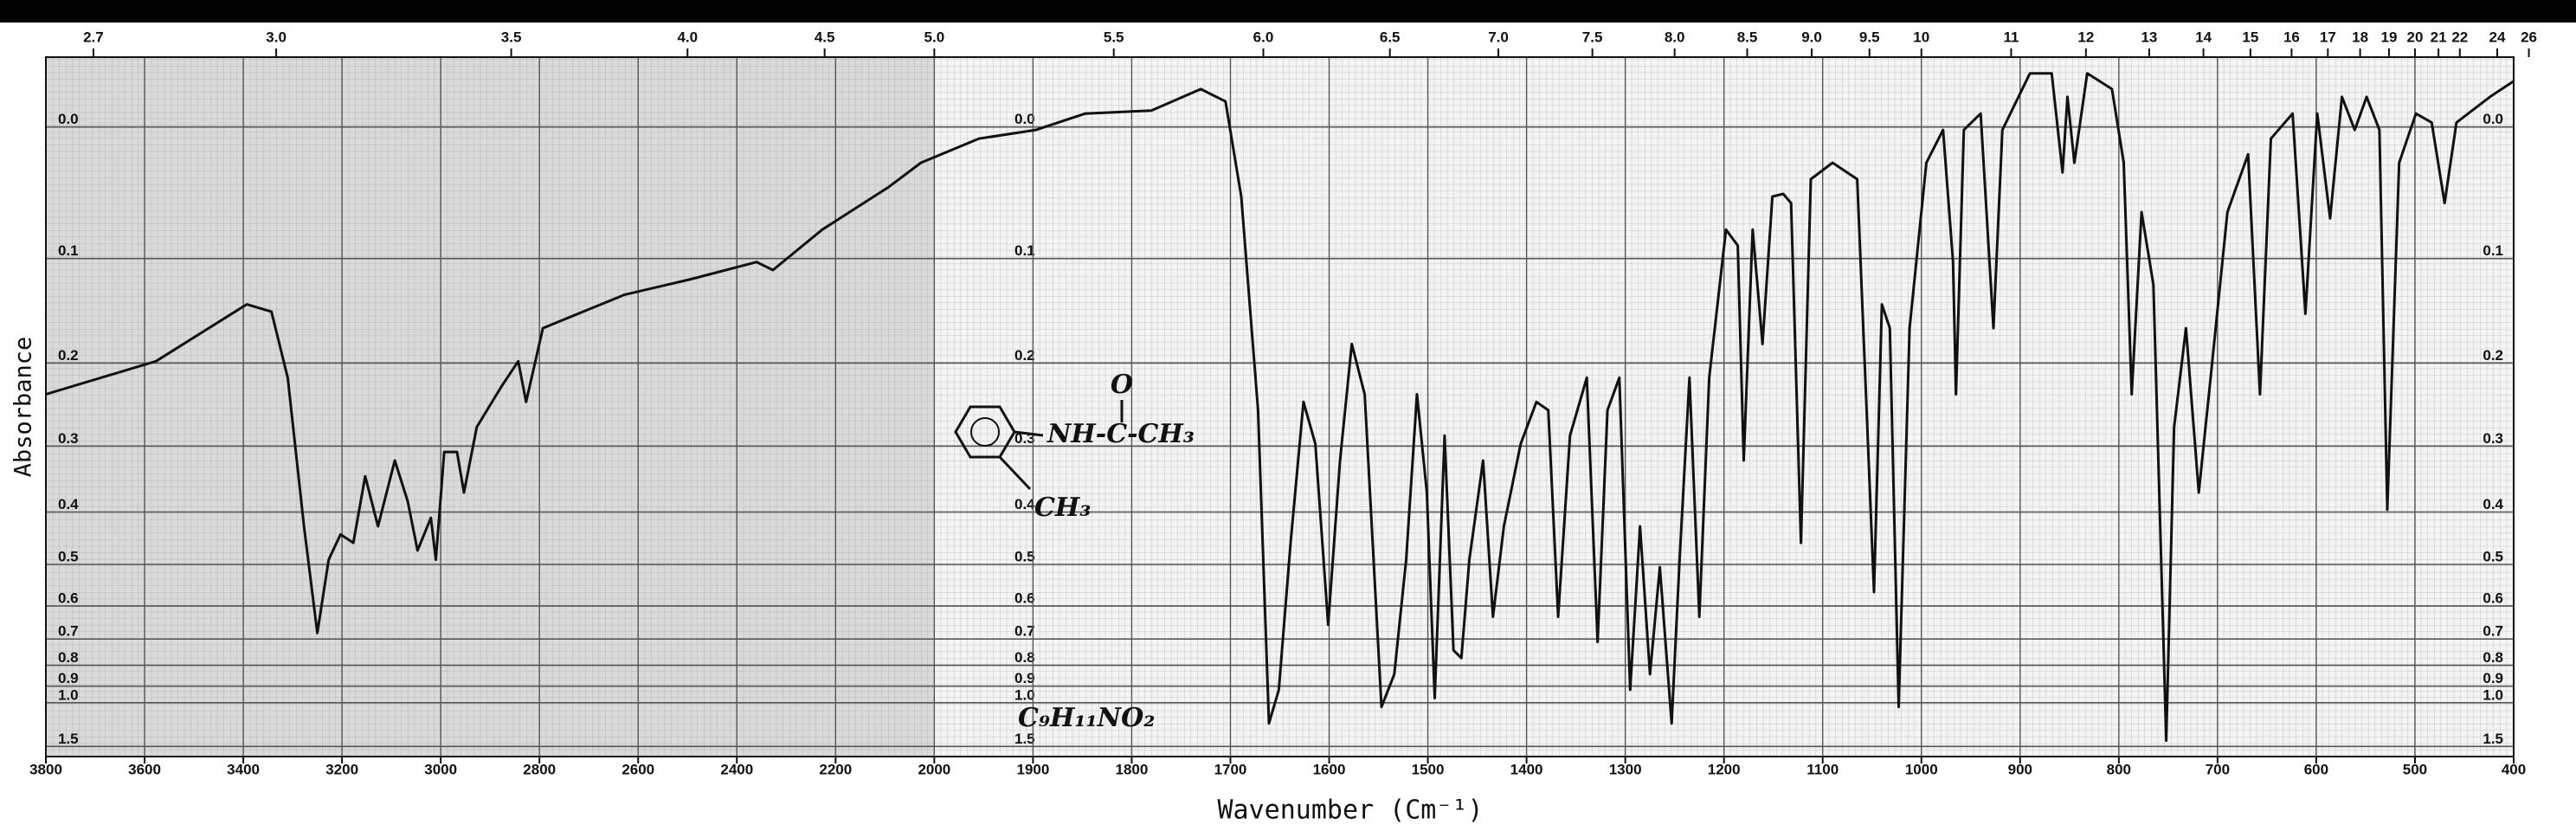  What do you see at coordinates (2085, 37) in the screenshot?
I see `x2-tick-label: 12` at bounding box center [2085, 37].